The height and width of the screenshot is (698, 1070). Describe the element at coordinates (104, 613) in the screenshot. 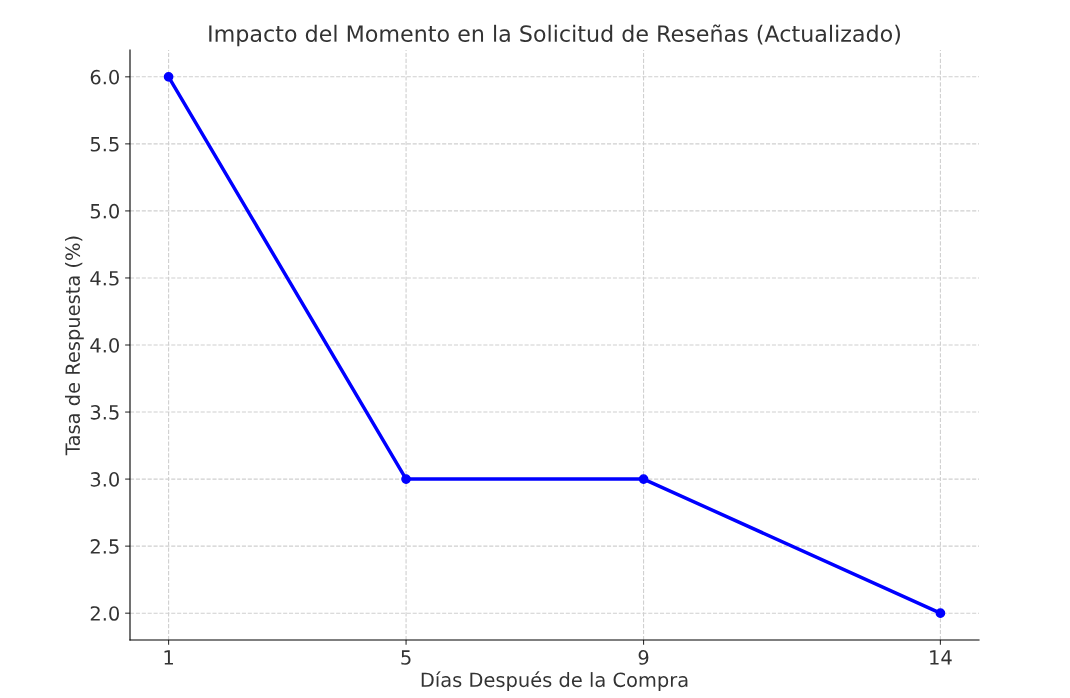

I see `y-tick-label: 2.0` at that location.